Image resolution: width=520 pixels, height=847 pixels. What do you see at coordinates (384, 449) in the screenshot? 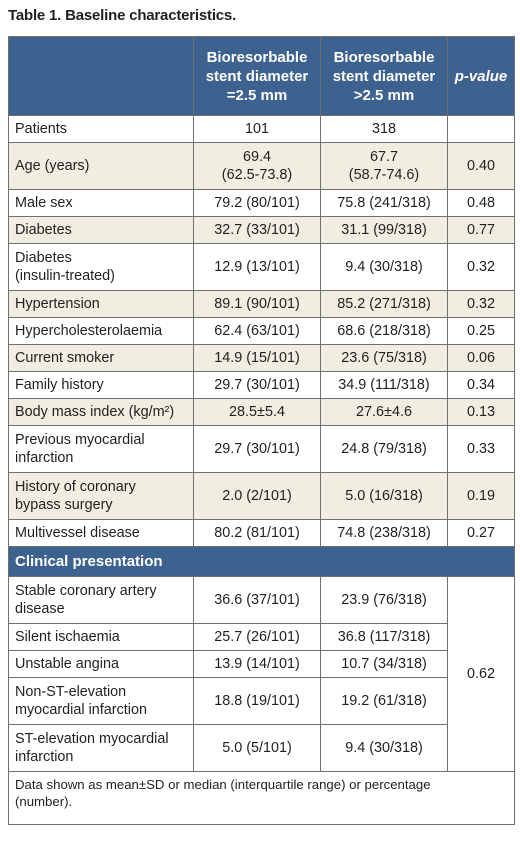
I see `value-large-stent: 24.8 (79/318)` at bounding box center [384, 449].